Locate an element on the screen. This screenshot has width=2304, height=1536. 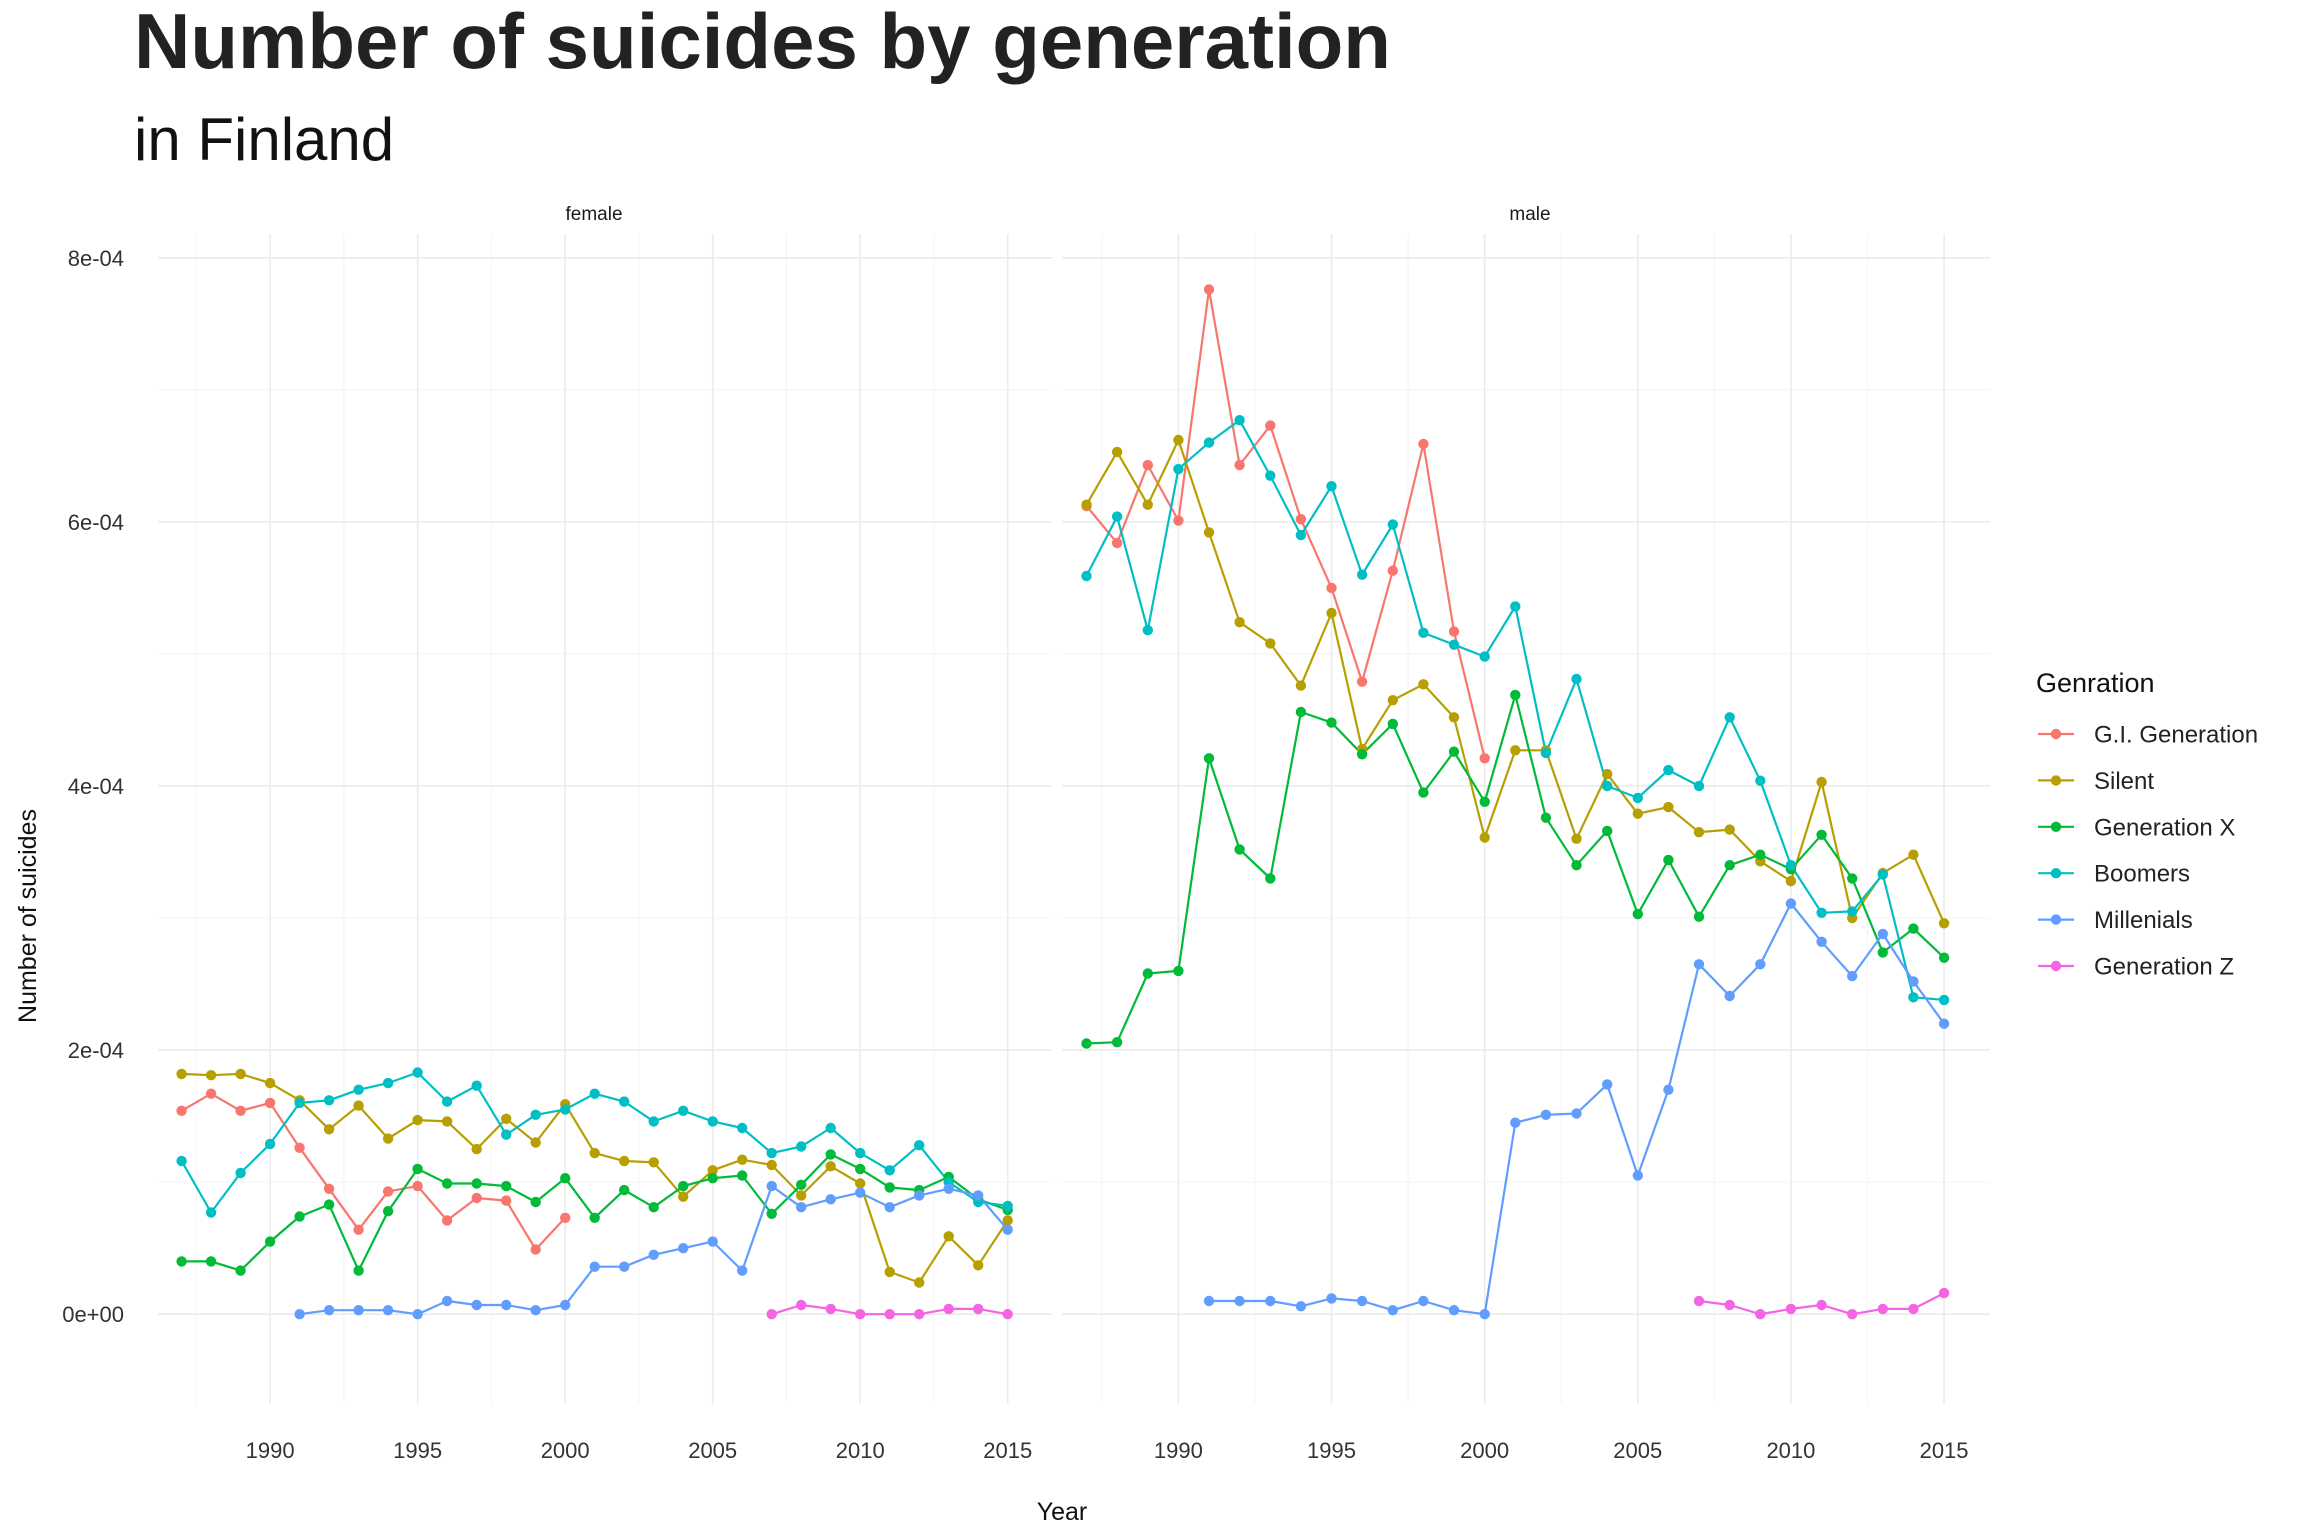
panel-strip-label-male: male is located at coordinates (1529, 214).